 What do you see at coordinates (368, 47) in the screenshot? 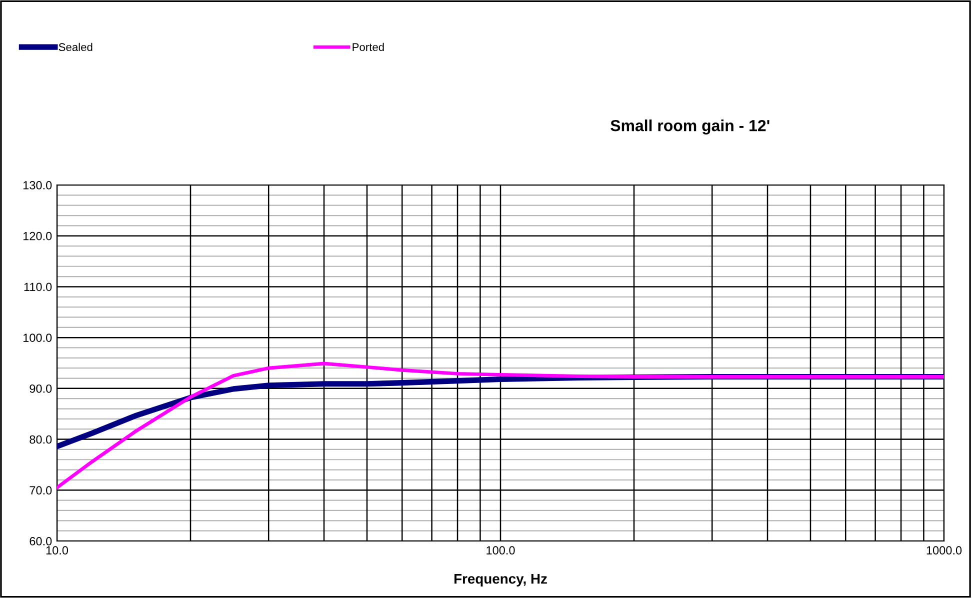
I see `legend-label: Ported` at bounding box center [368, 47].